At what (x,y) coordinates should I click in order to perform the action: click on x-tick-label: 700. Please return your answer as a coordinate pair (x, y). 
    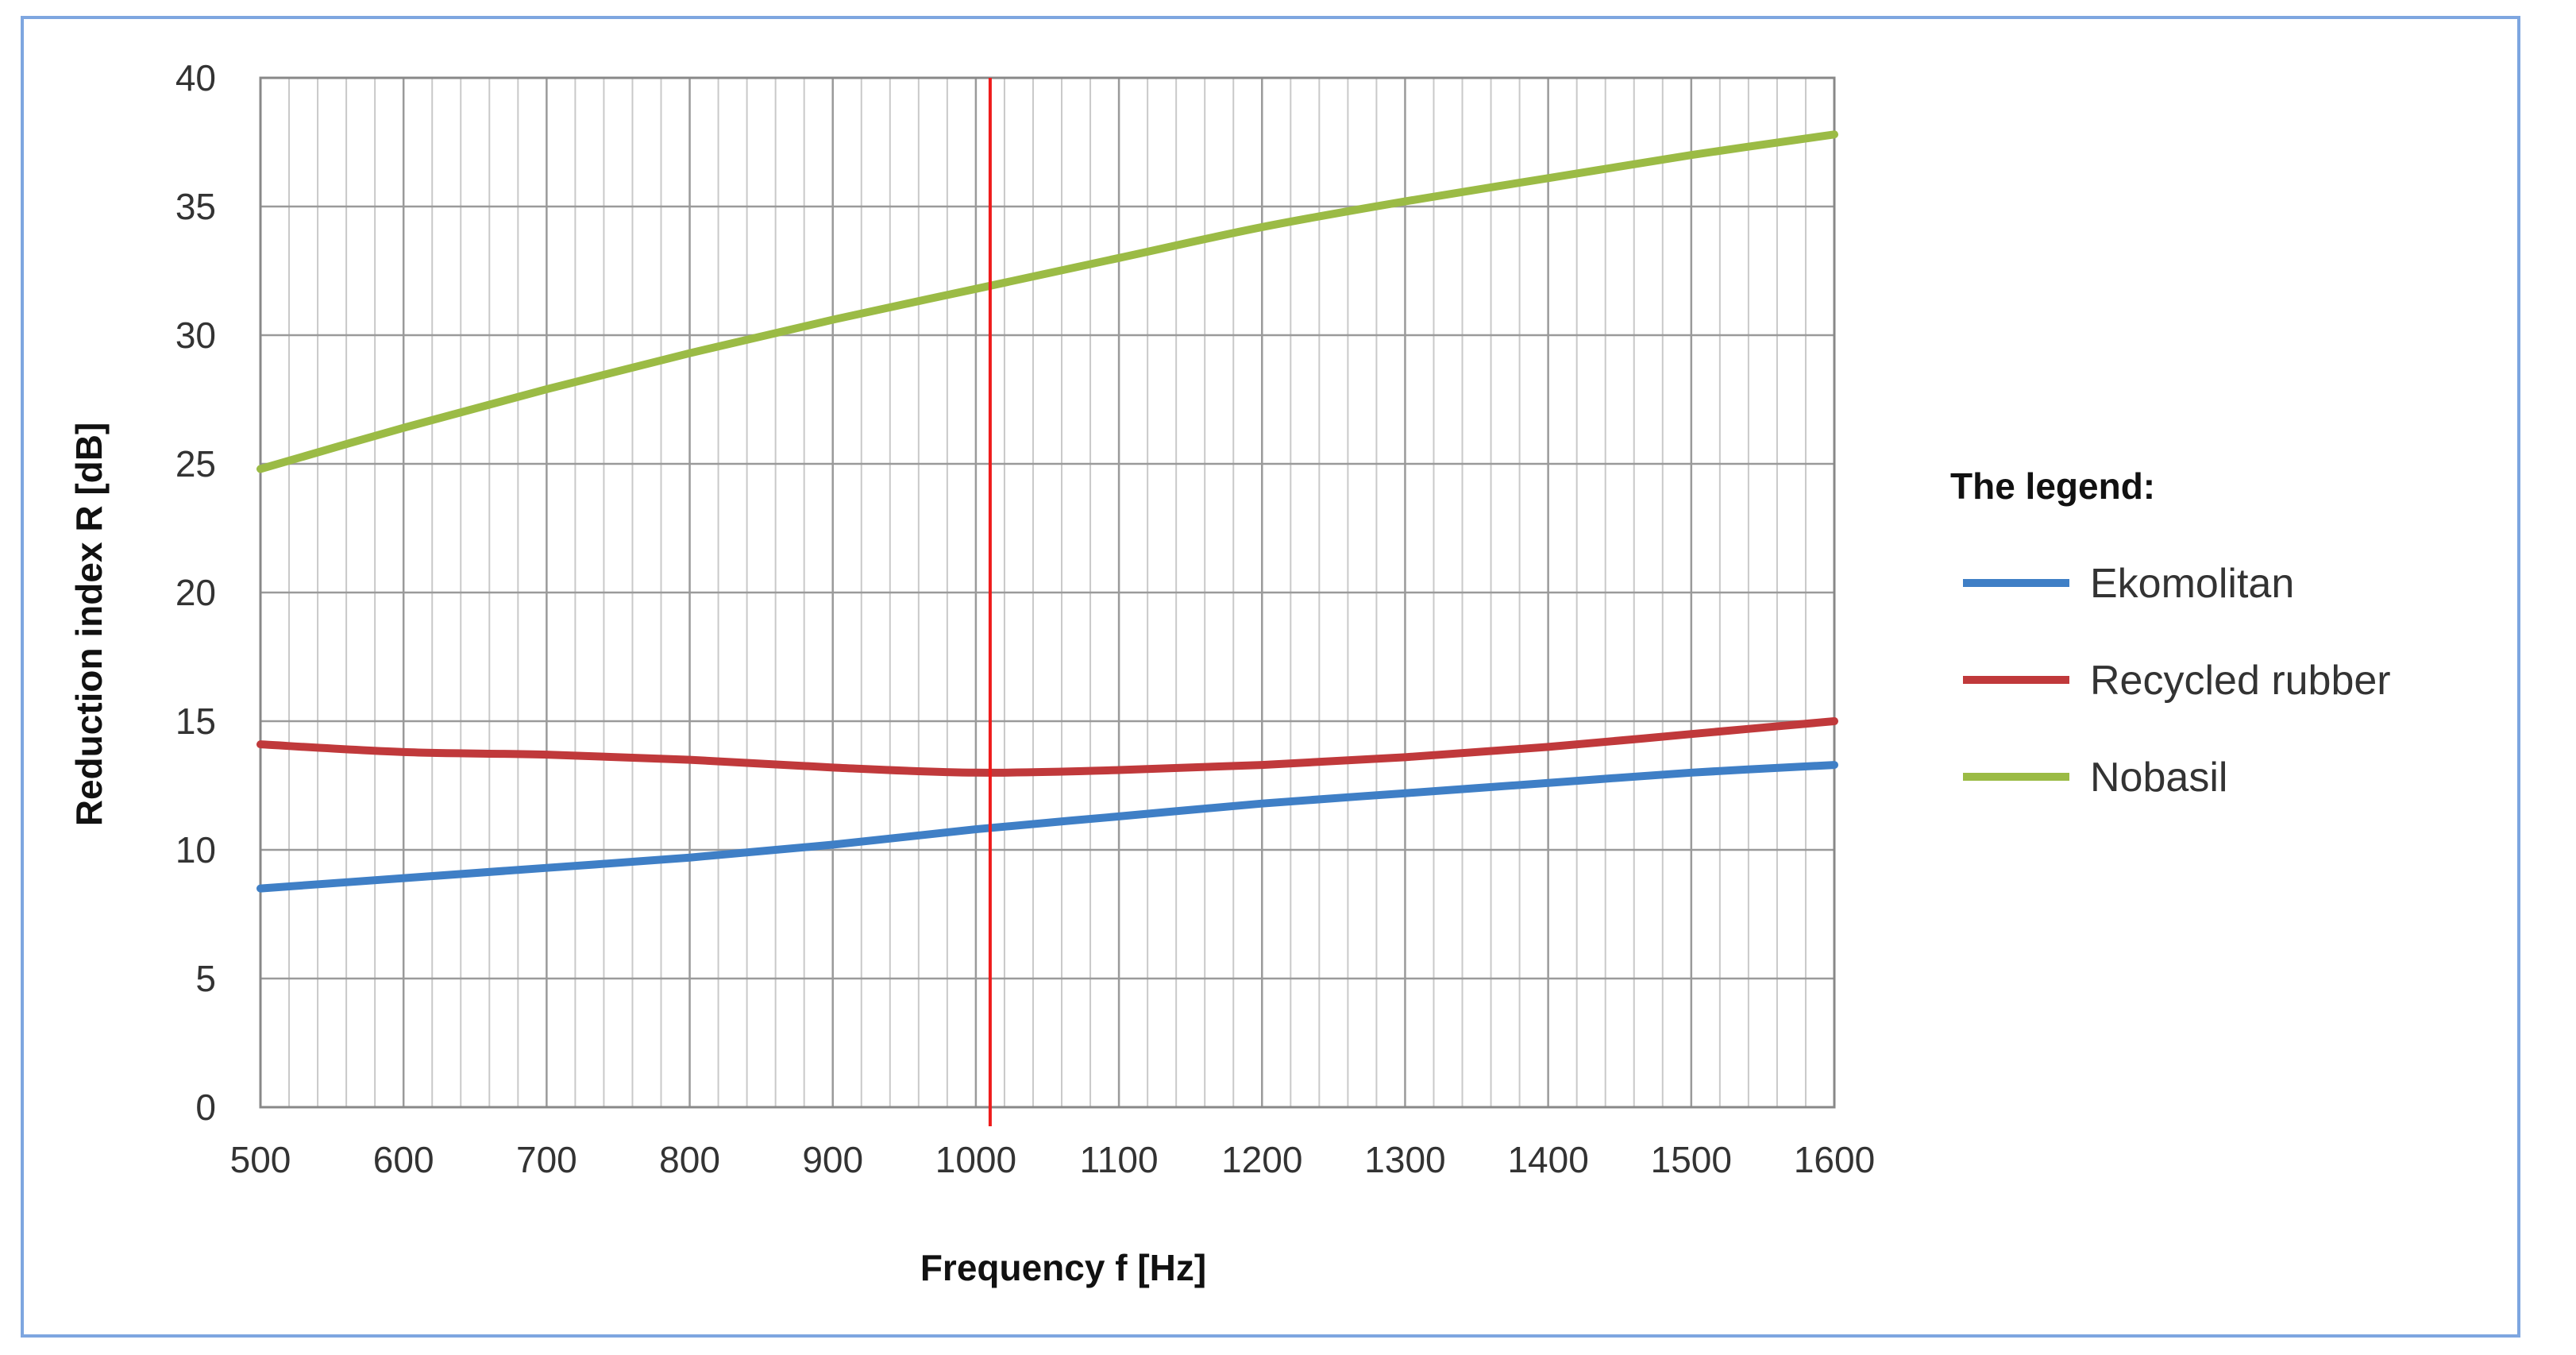
    Looking at the image, I should click on (546, 1159).